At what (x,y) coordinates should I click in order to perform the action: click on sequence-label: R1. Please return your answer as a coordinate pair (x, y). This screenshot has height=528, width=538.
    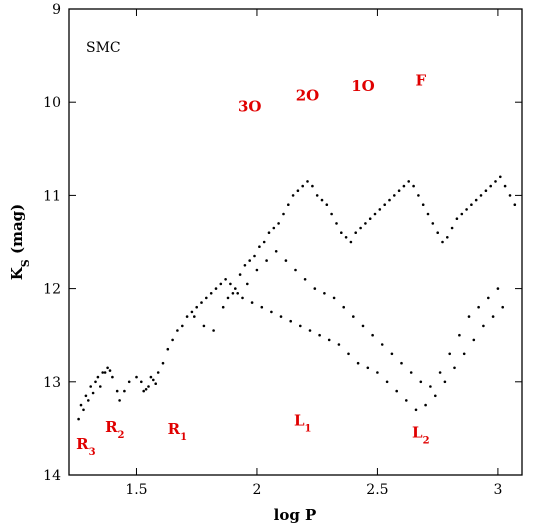
    Looking at the image, I should click on (177, 431).